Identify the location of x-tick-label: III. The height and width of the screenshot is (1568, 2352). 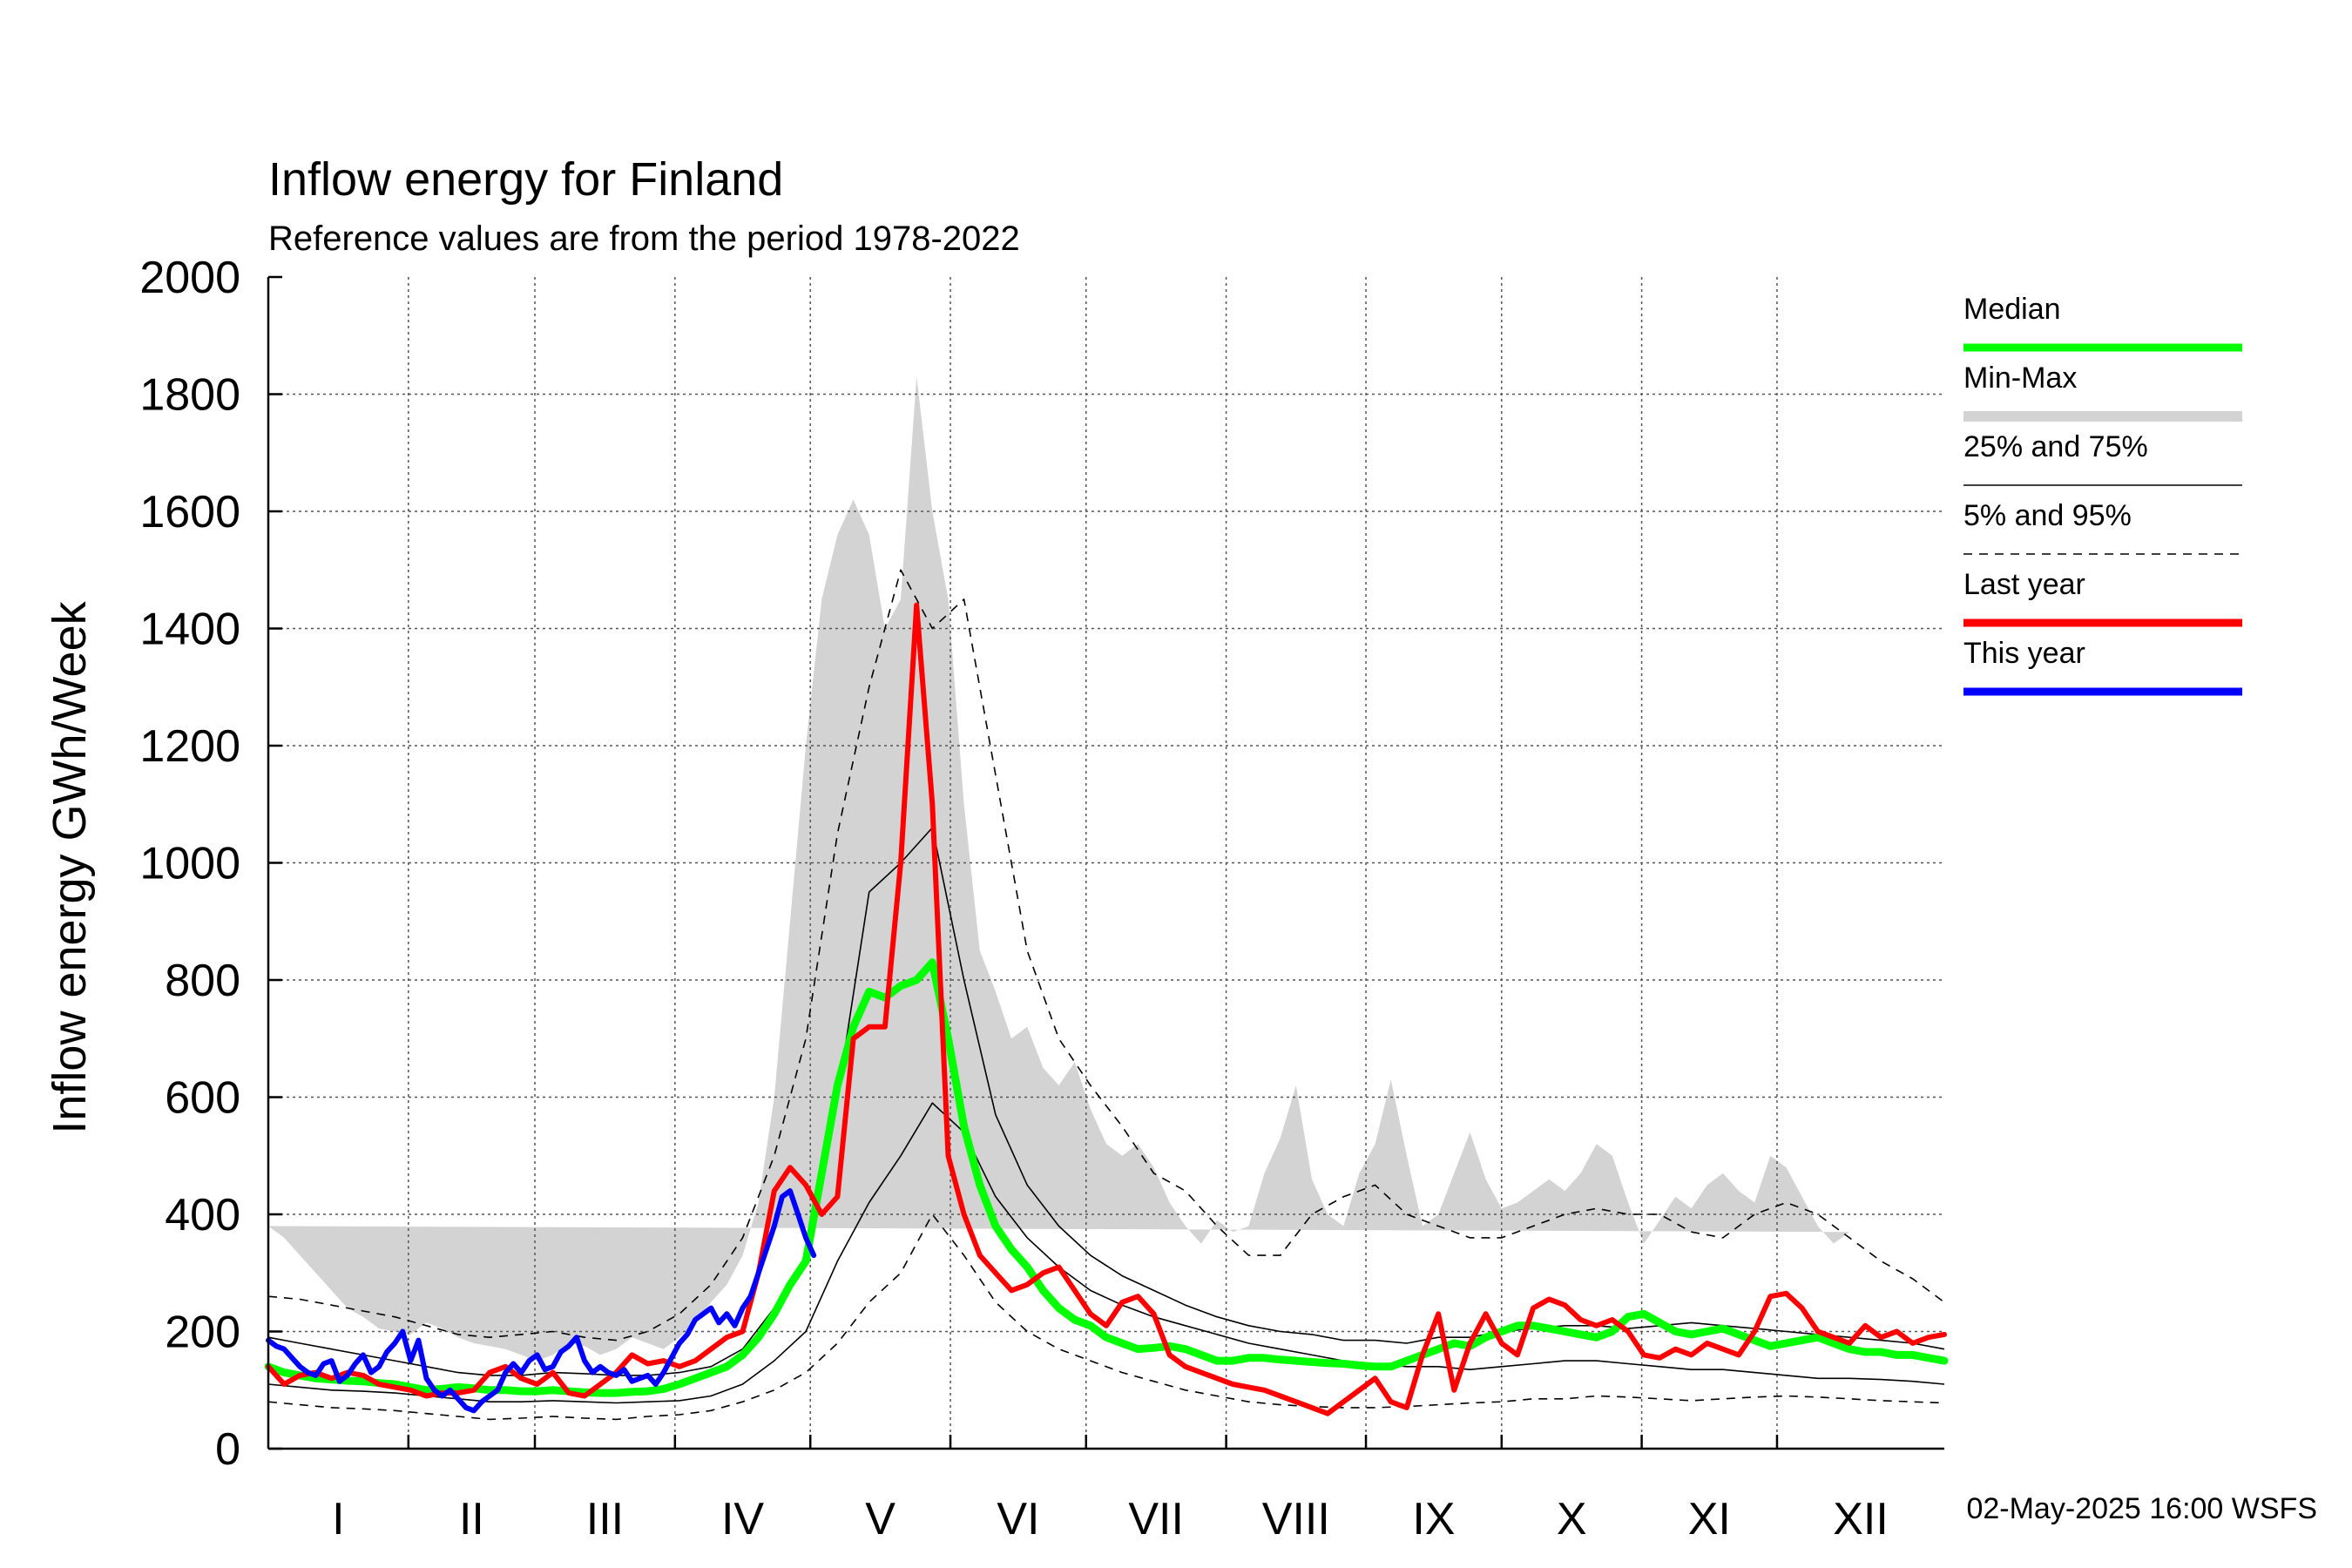
(605, 1519).